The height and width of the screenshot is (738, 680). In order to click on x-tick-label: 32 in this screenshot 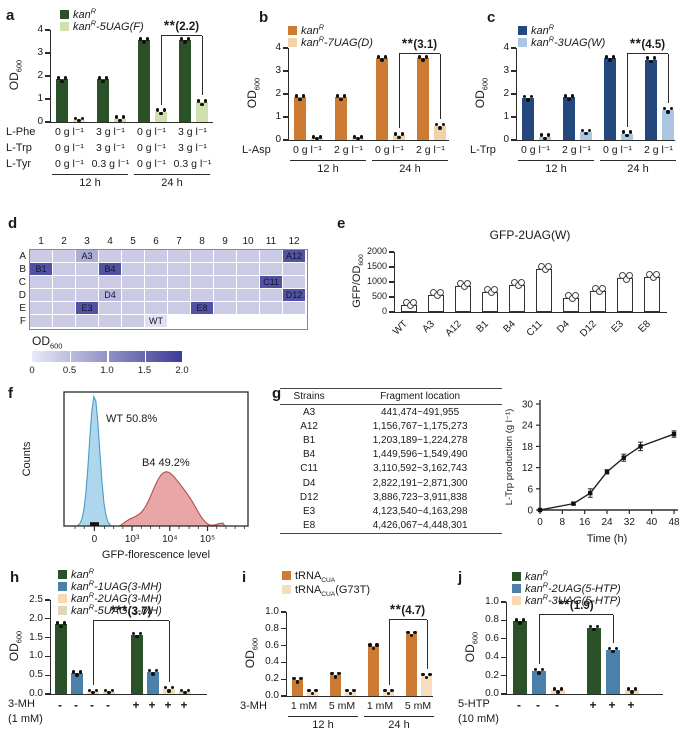, I will do `click(630, 522)`.